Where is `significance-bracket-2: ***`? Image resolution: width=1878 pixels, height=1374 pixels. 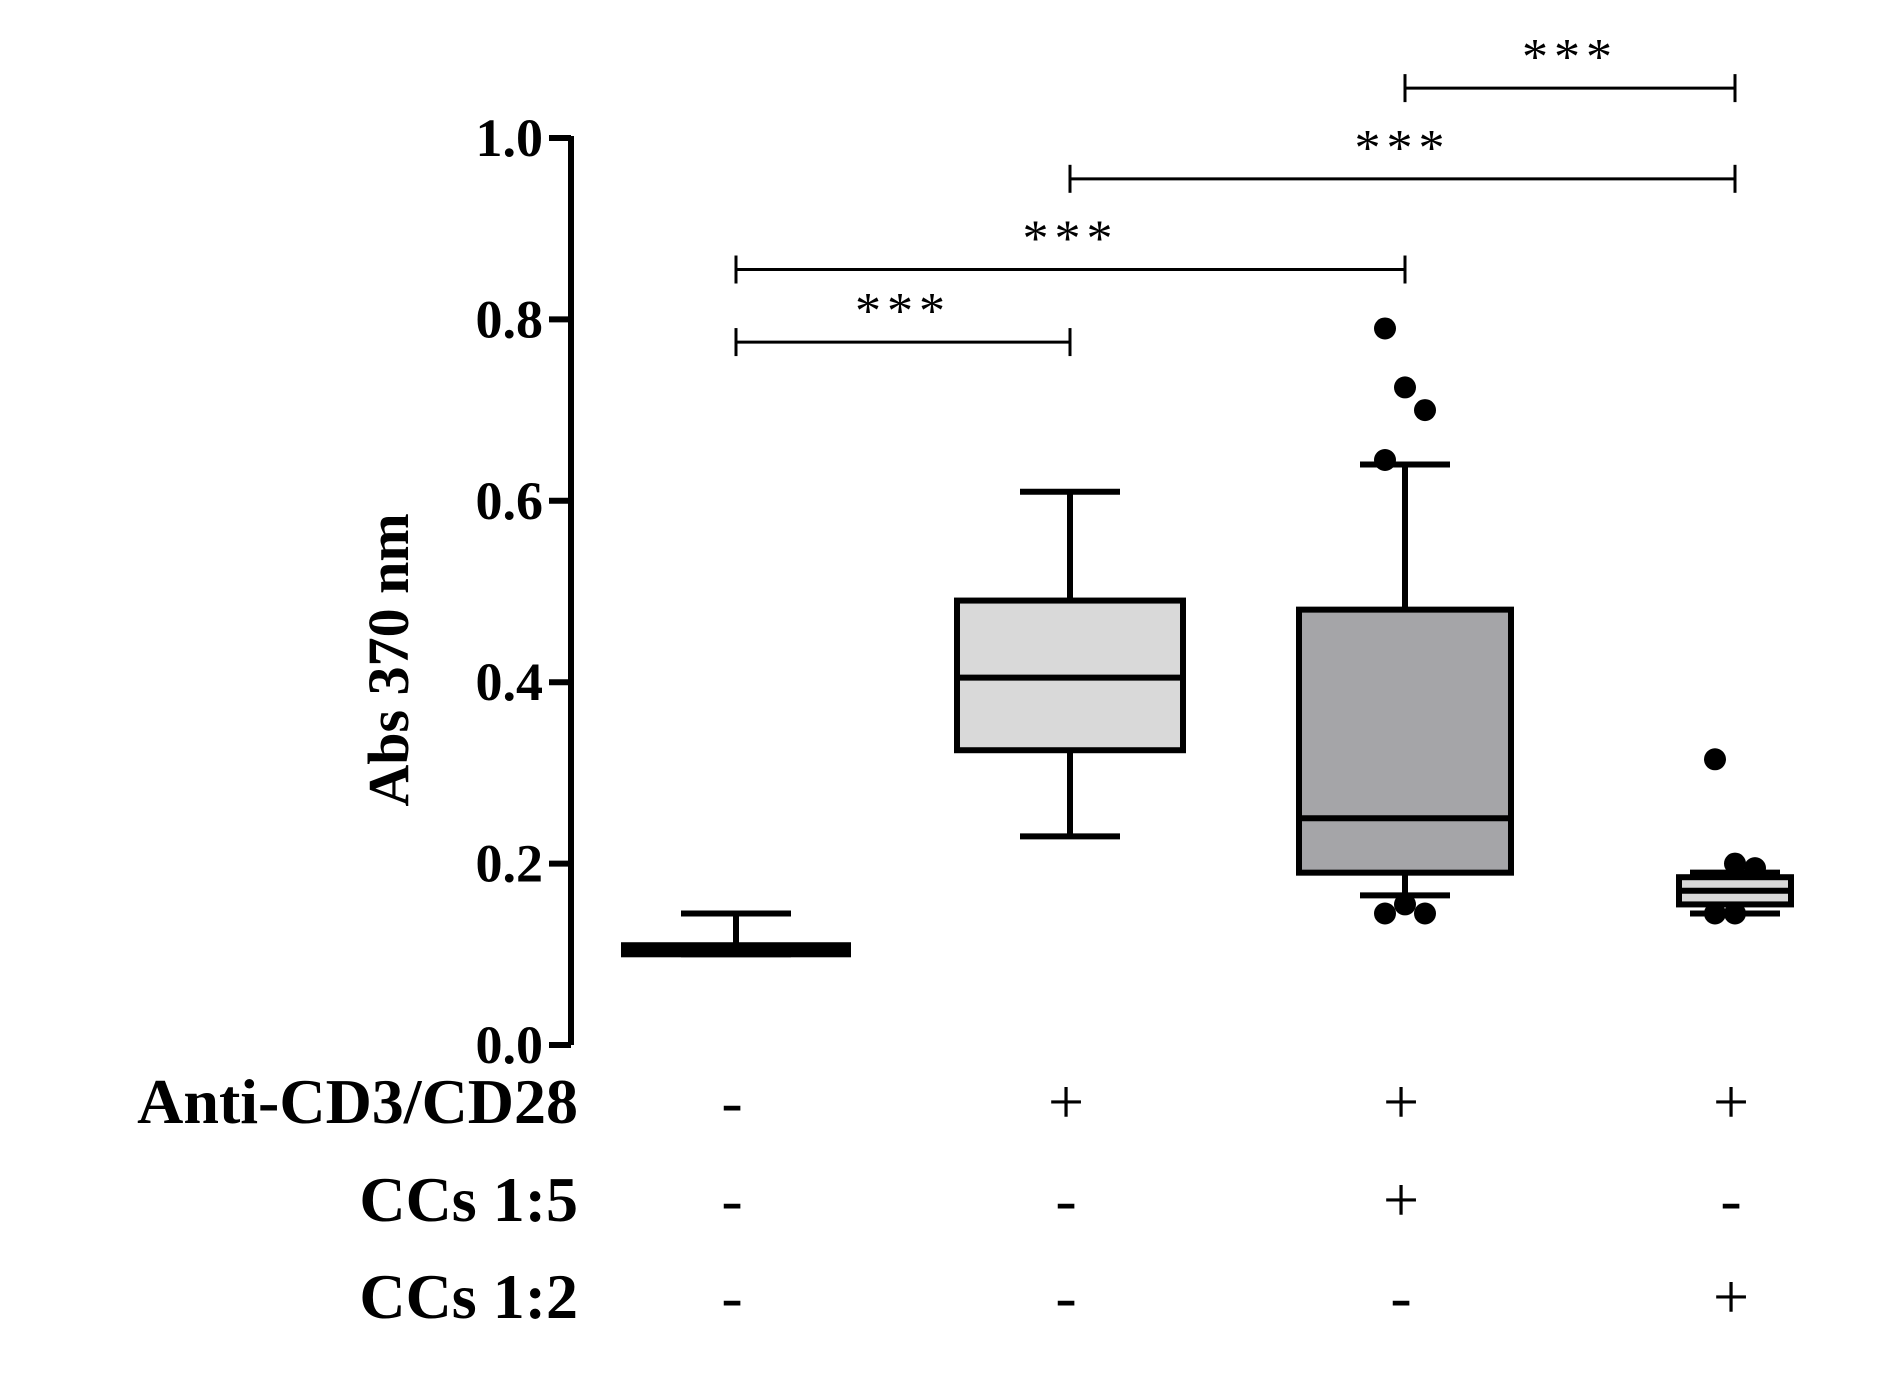
significance-bracket-2: *** is located at coordinates (1070, 247).